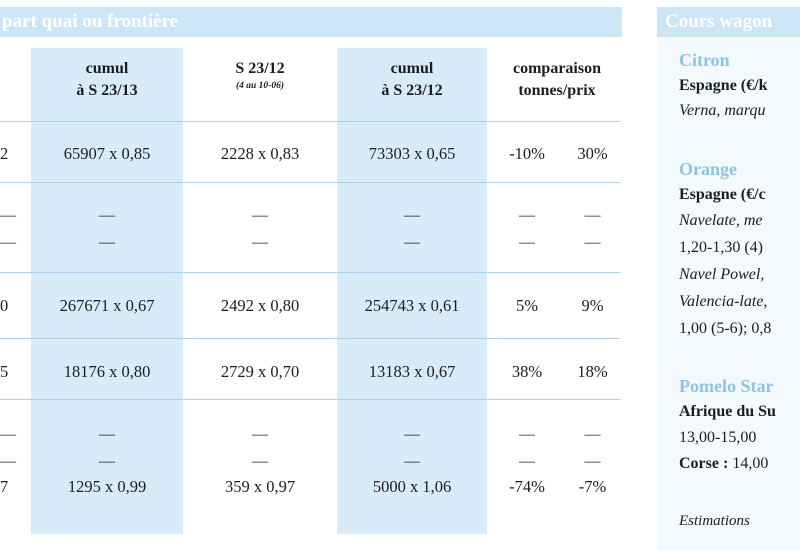 This screenshot has height=550, width=800. I want to click on left-section-header: part quai ou frontière, so click(311, 22).